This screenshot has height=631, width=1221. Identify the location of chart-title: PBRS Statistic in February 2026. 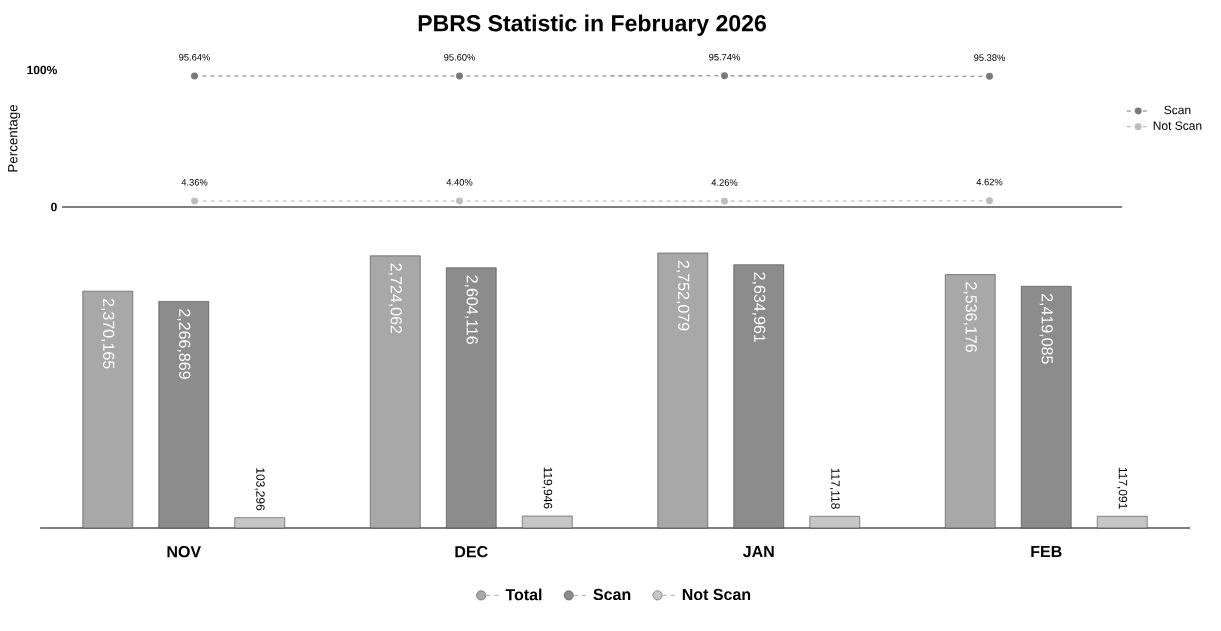
(592, 25).